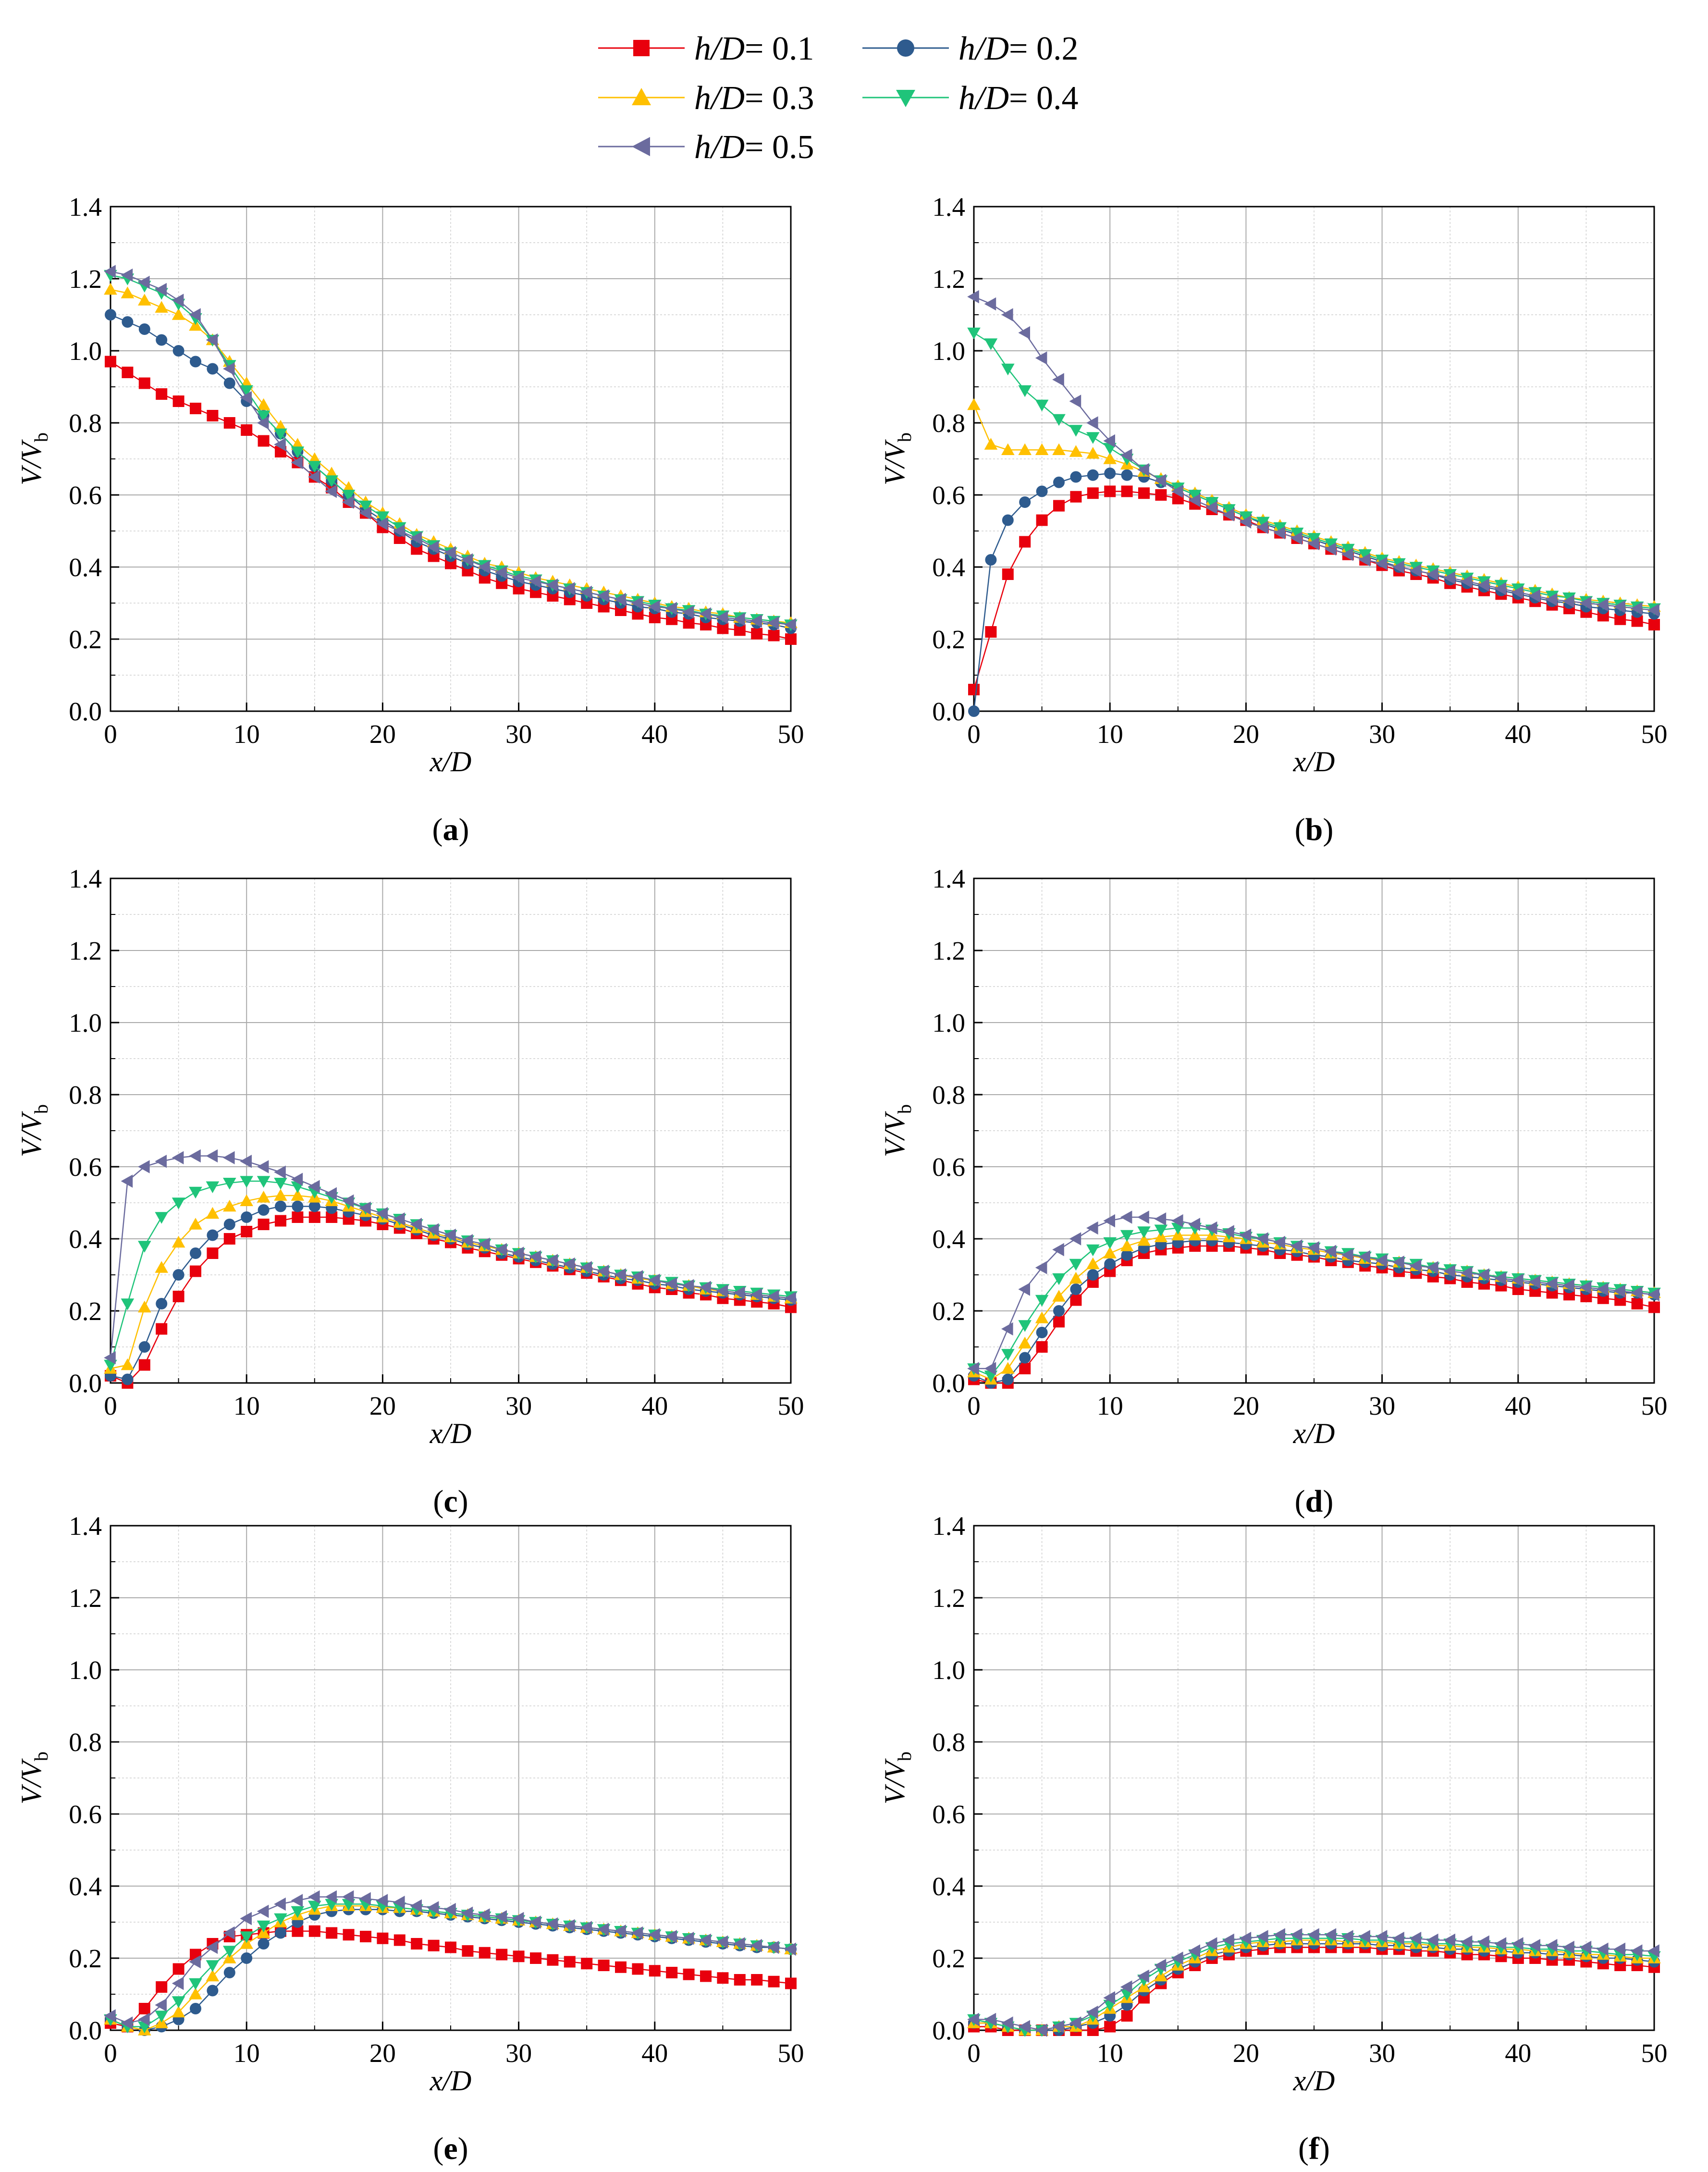  I want to click on y-axis-label-sub: b, so click(41, 1756).